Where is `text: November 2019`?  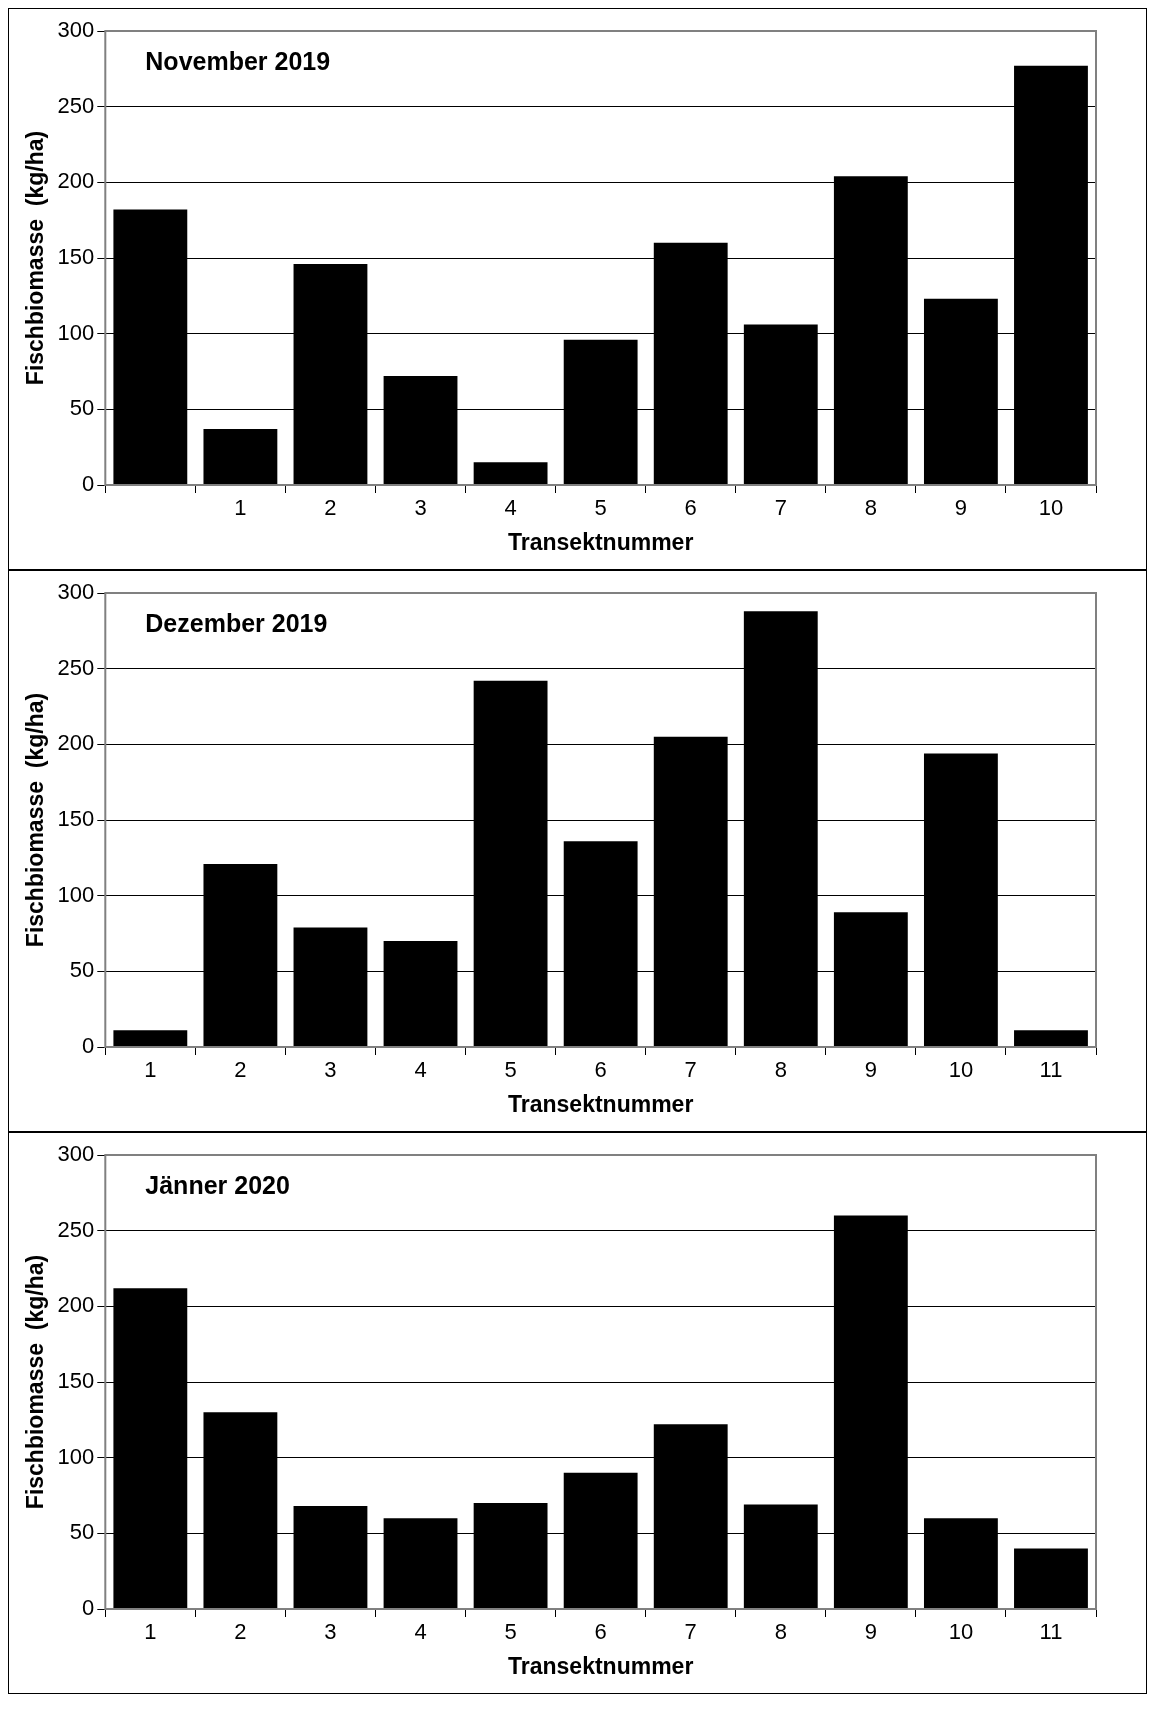
text: November 2019 is located at coordinates (238, 60).